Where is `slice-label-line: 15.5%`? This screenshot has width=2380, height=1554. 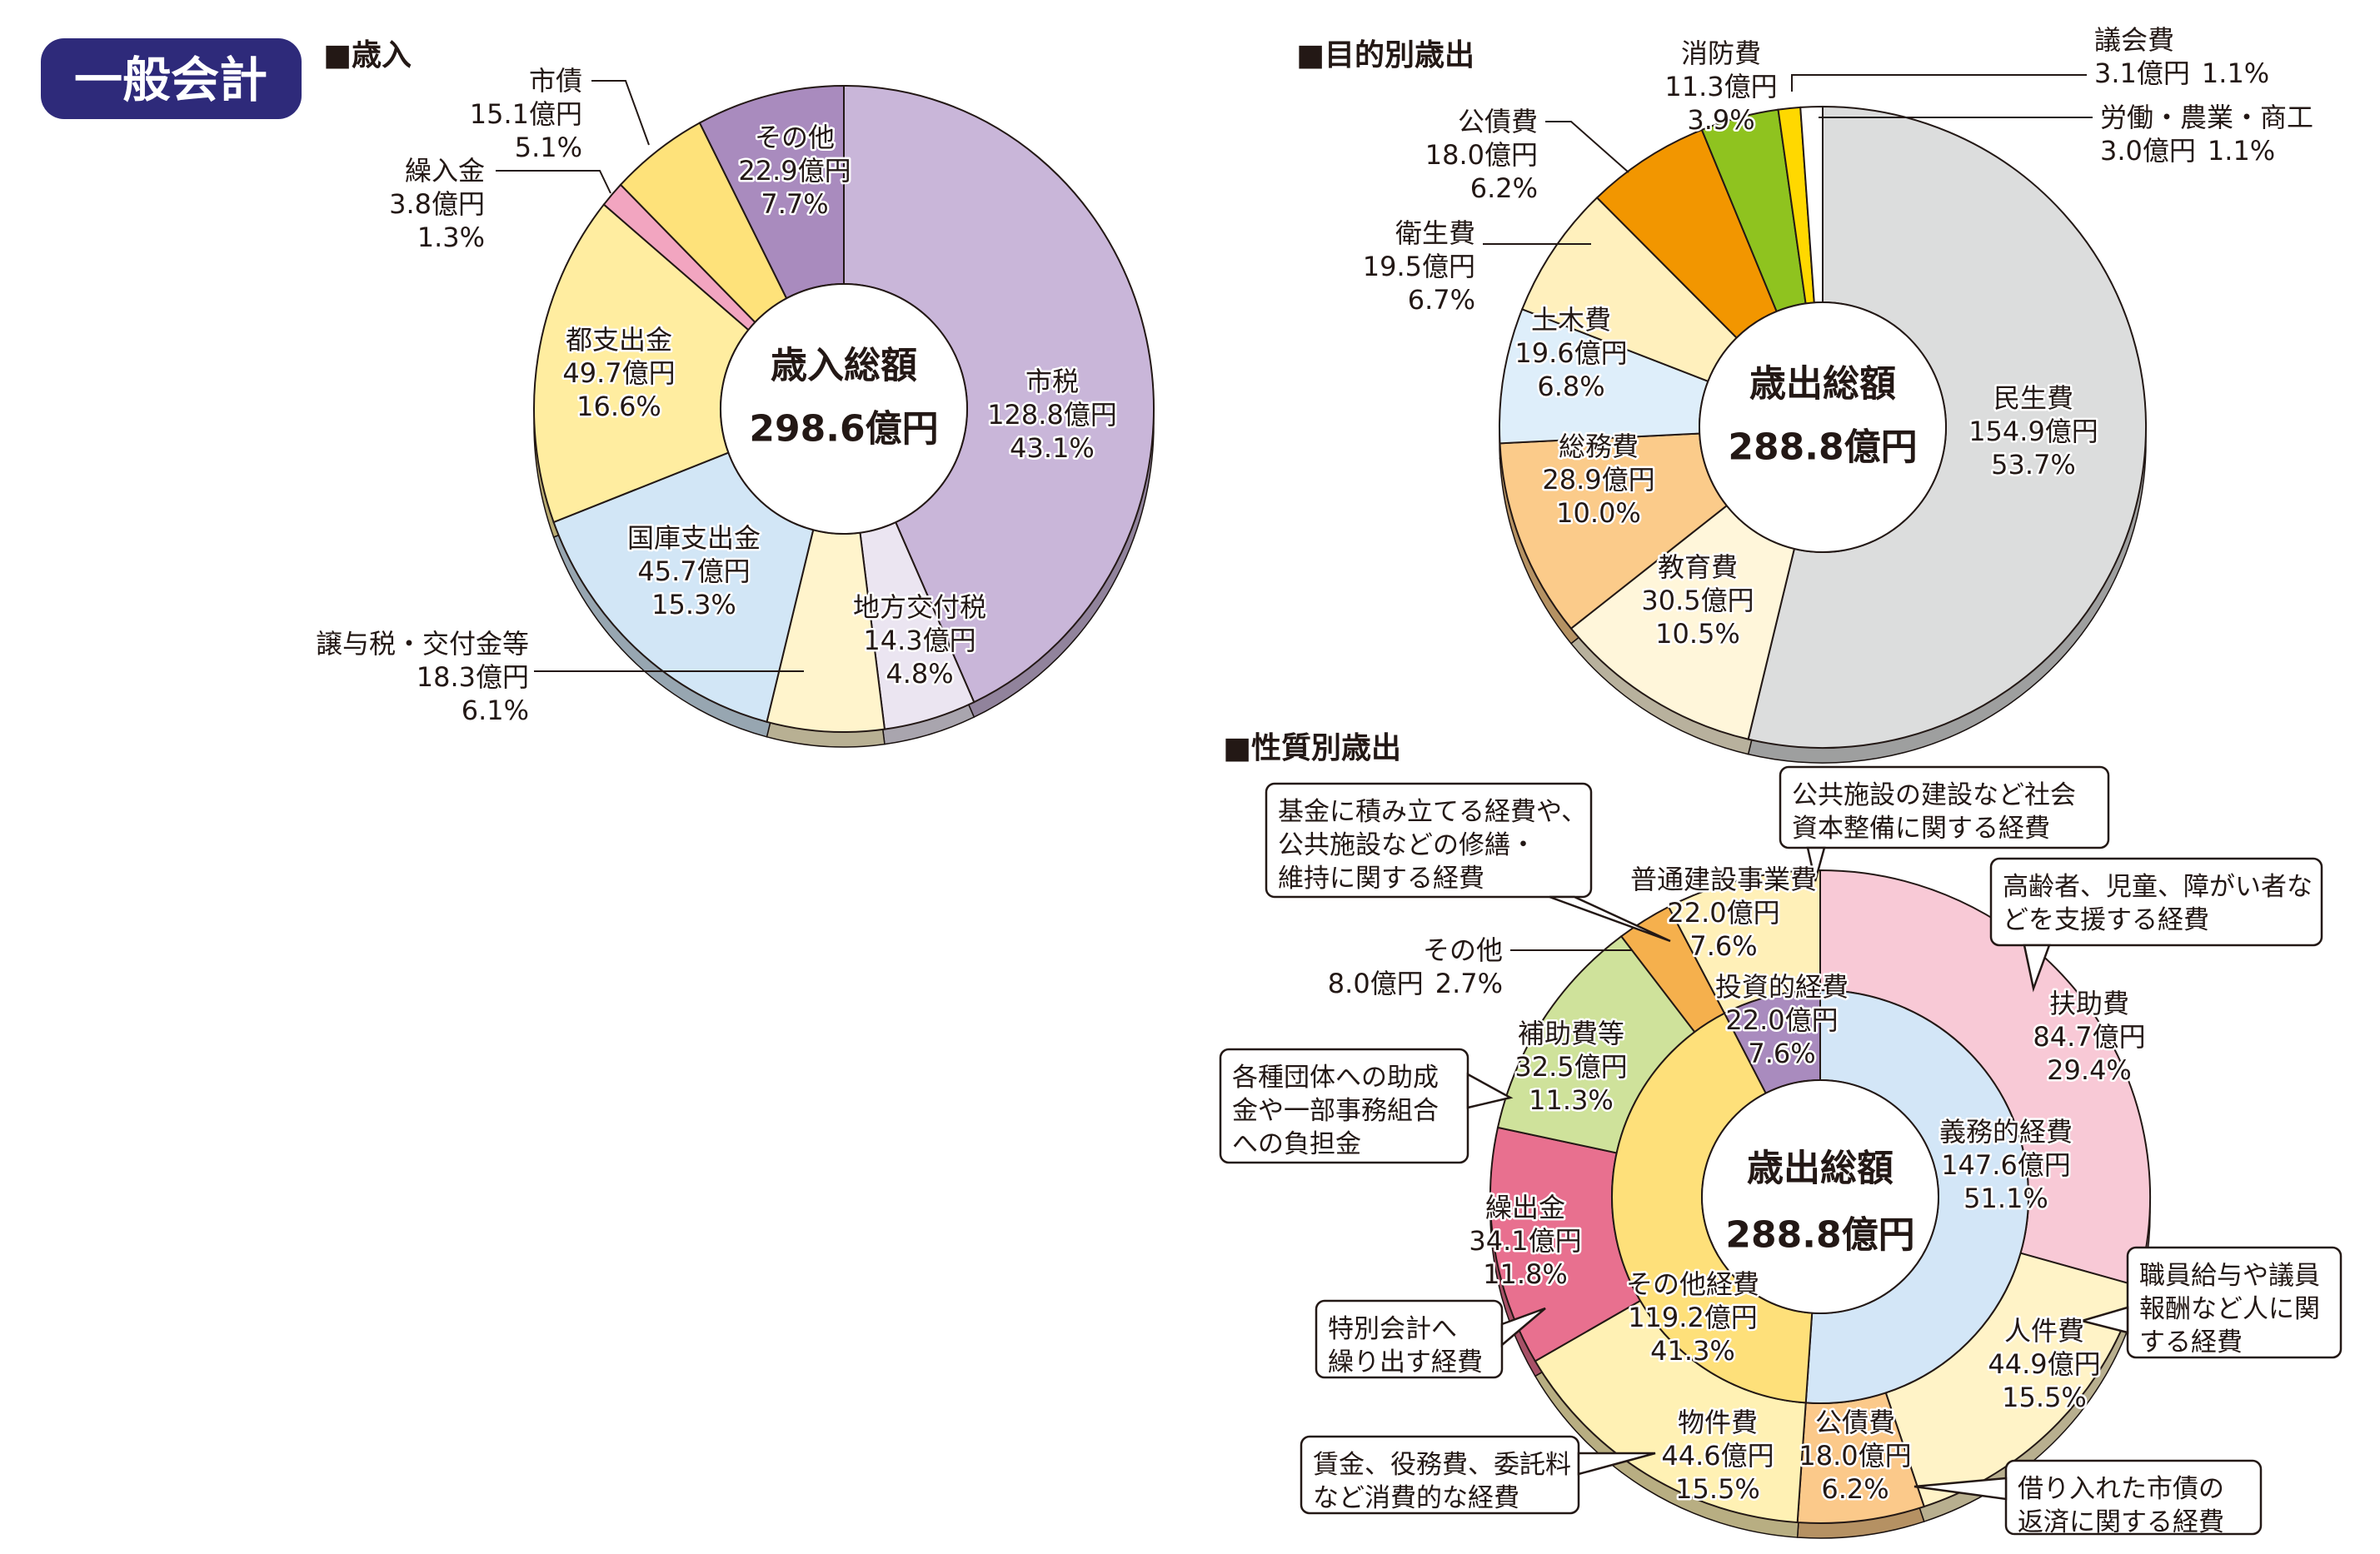 slice-label-line: 15.5% is located at coordinates (1717, 1489).